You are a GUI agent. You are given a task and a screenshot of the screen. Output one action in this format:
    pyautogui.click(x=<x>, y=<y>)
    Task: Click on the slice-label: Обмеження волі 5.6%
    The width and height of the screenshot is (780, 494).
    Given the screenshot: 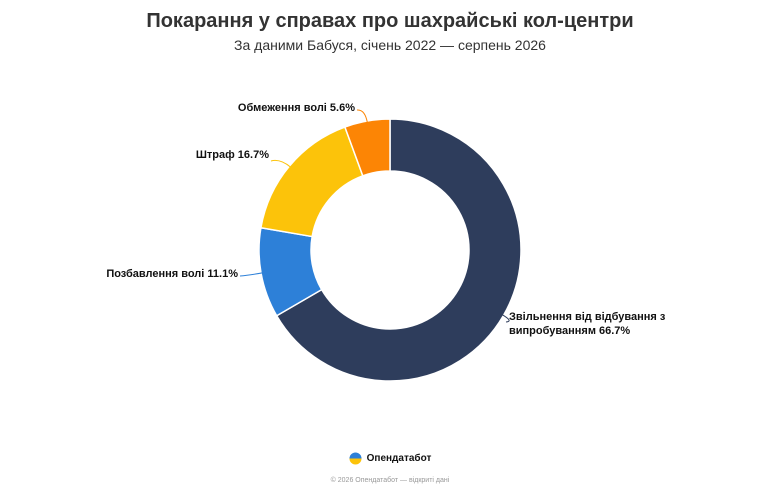 What is the action you would take?
    pyautogui.click(x=296, y=108)
    